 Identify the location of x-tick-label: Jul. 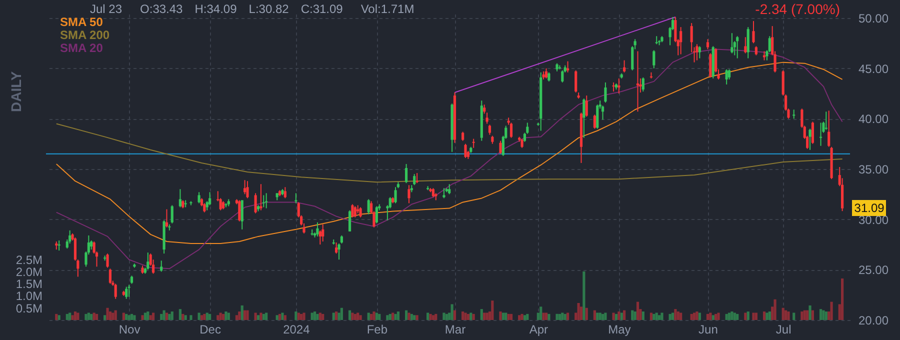
(784, 329).